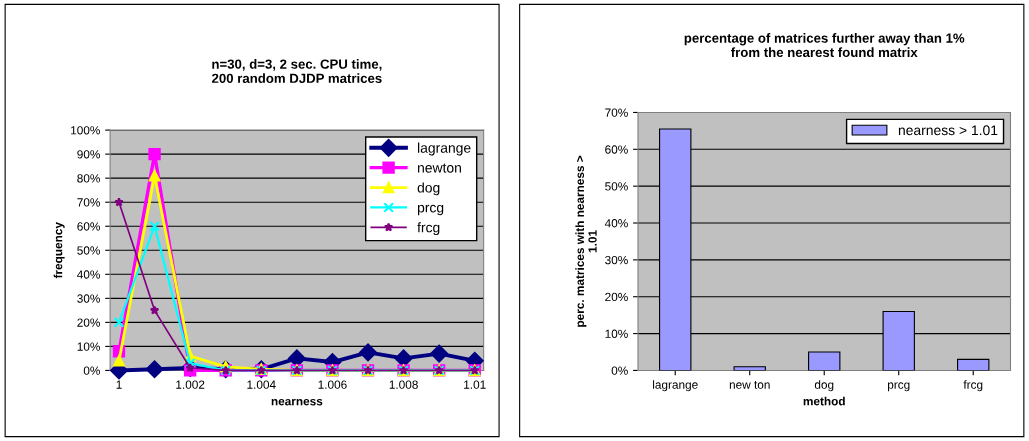  What do you see at coordinates (403, 384) in the screenshot?
I see `x-tick-label: 1.008` at bounding box center [403, 384].